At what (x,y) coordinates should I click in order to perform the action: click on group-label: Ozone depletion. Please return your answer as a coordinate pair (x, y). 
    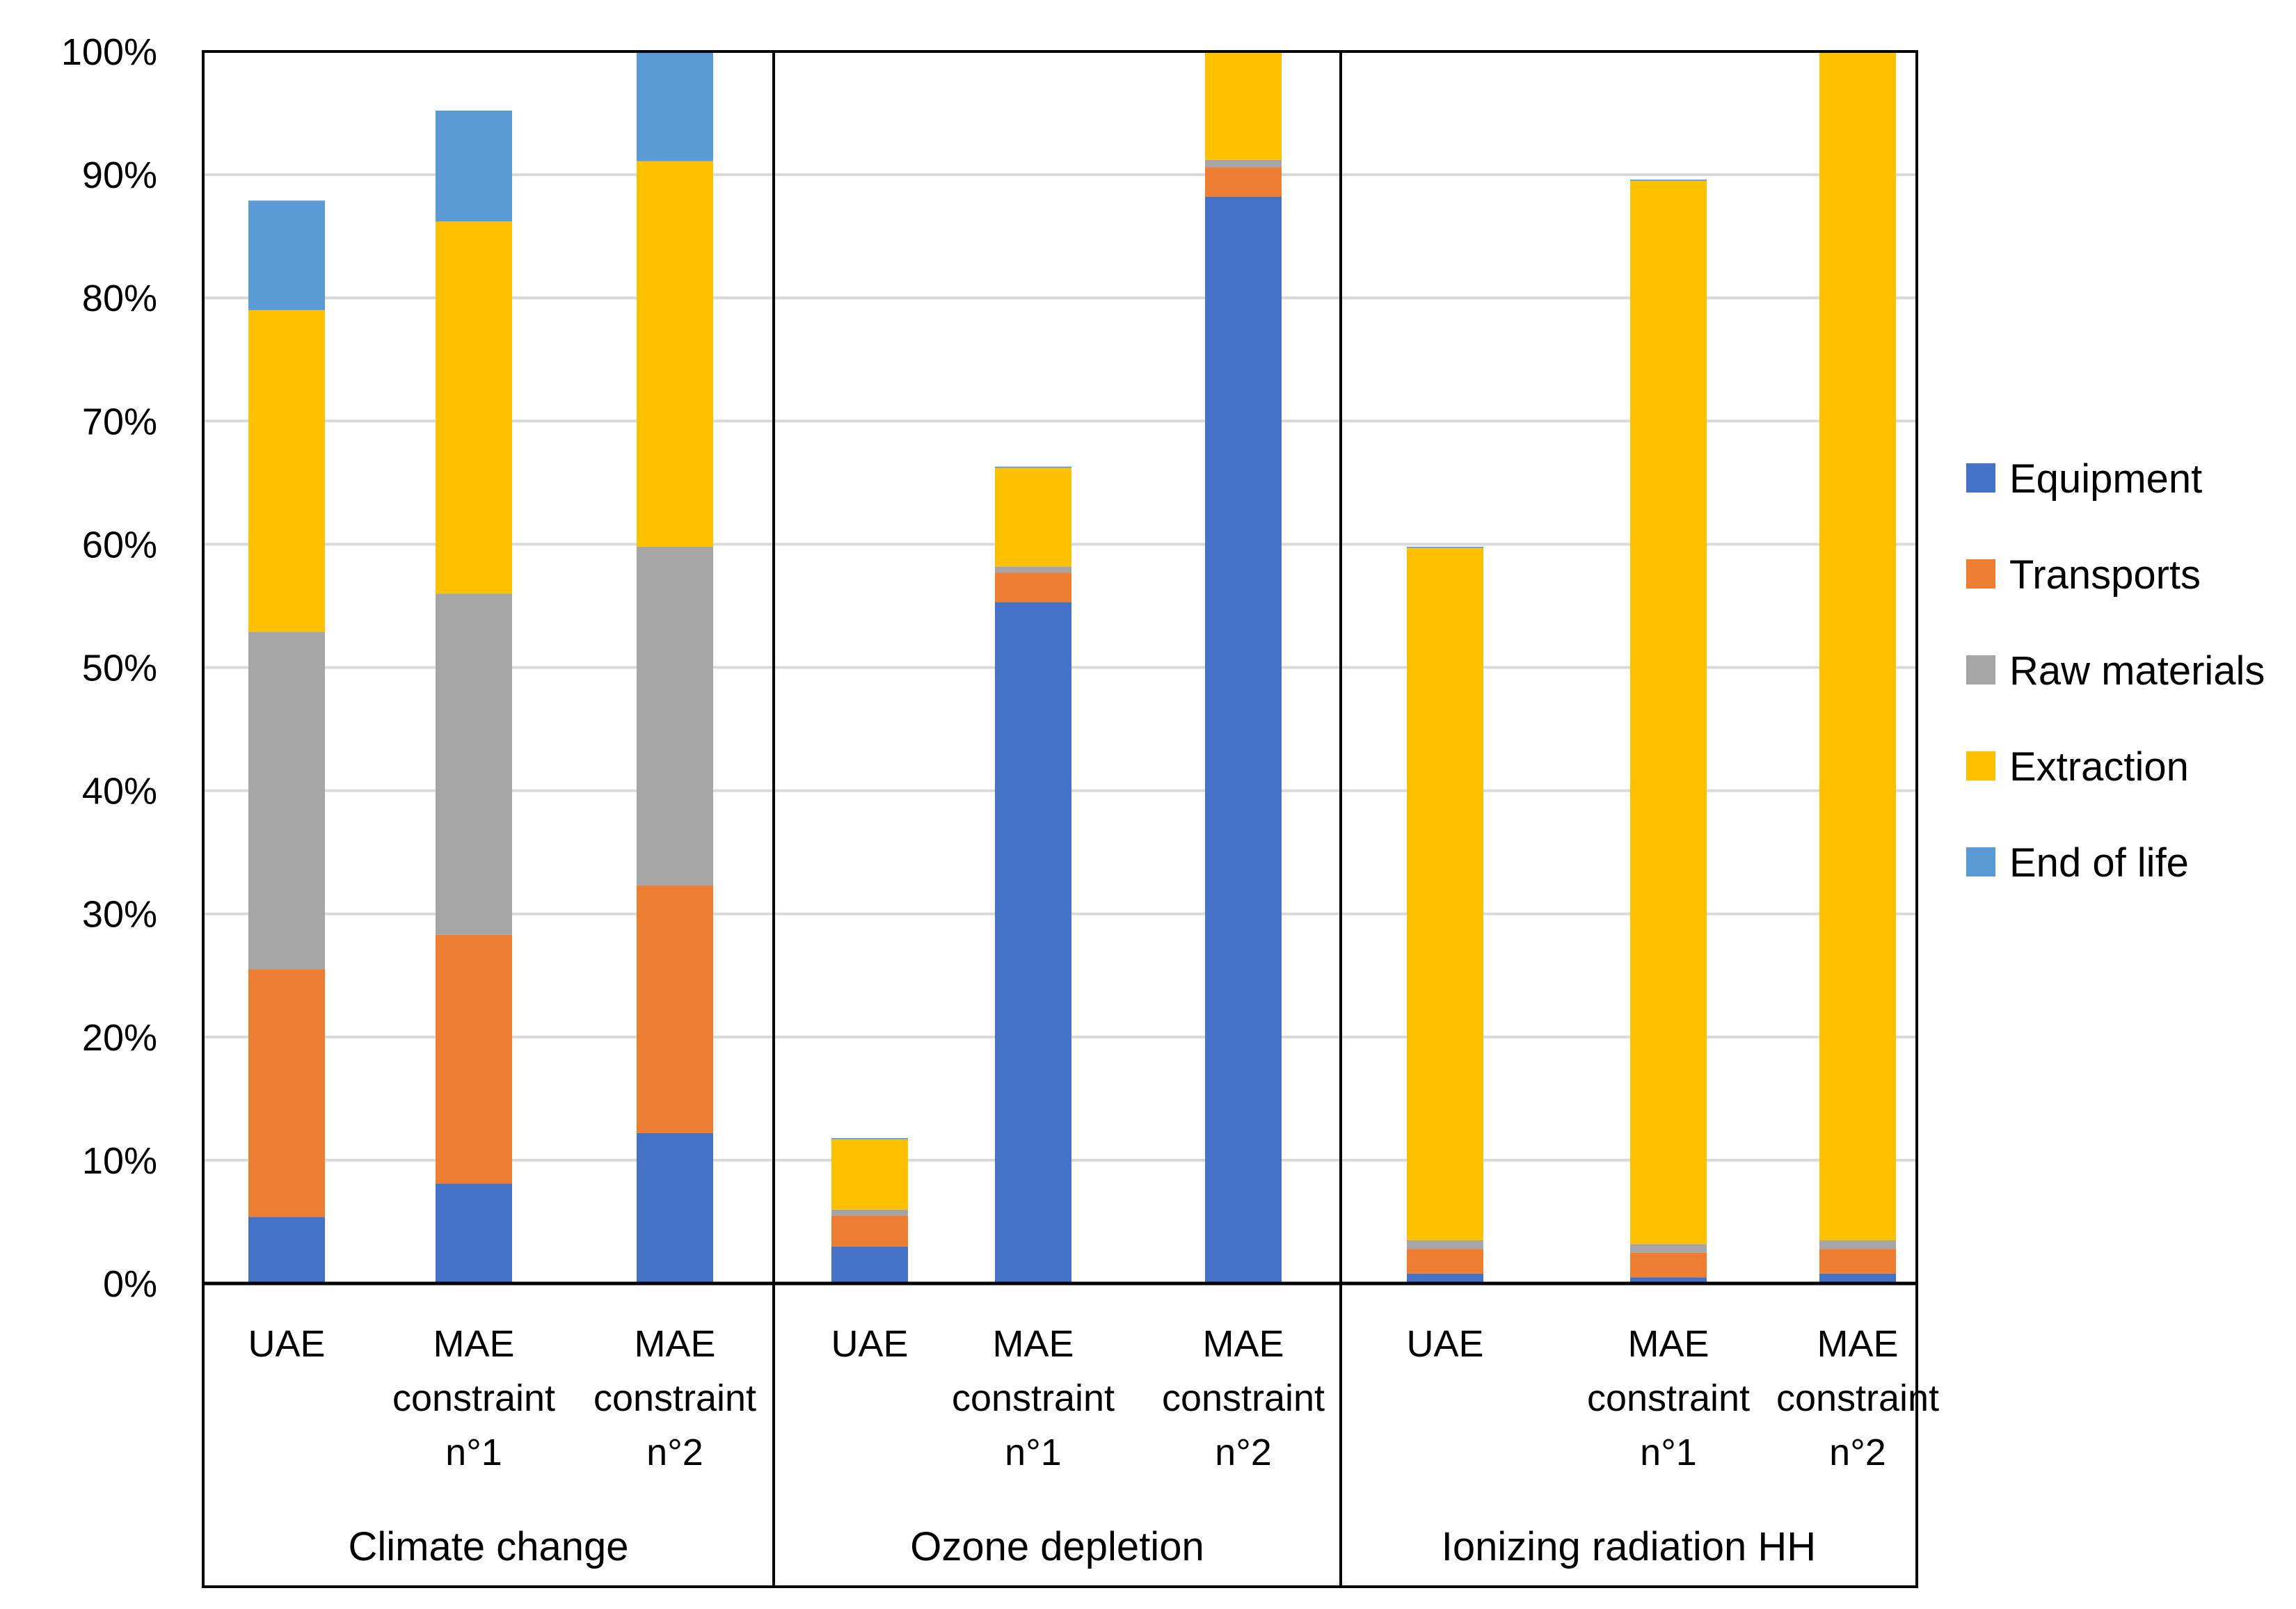
    Looking at the image, I should click on (1057, 1546).